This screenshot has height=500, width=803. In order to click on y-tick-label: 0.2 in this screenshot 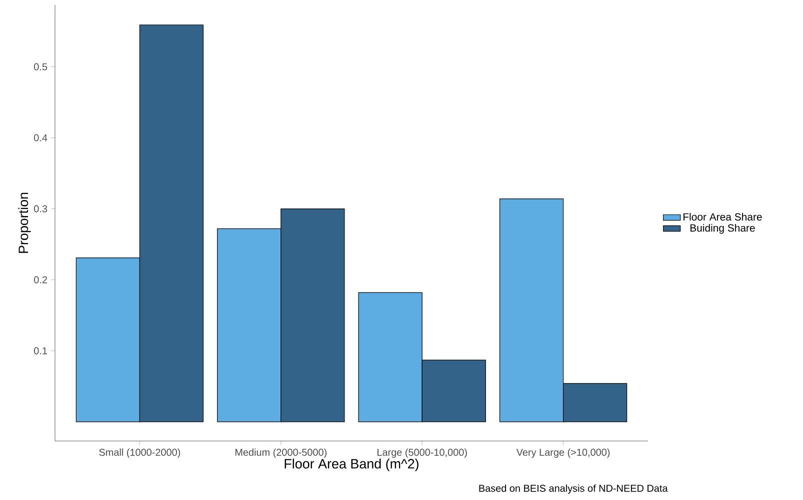, I will do `click(40, 280)`.